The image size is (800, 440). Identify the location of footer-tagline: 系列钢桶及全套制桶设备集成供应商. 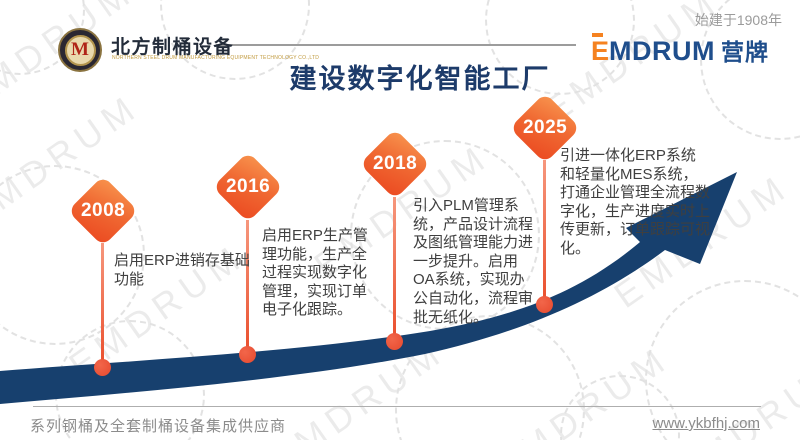
(158, 426).